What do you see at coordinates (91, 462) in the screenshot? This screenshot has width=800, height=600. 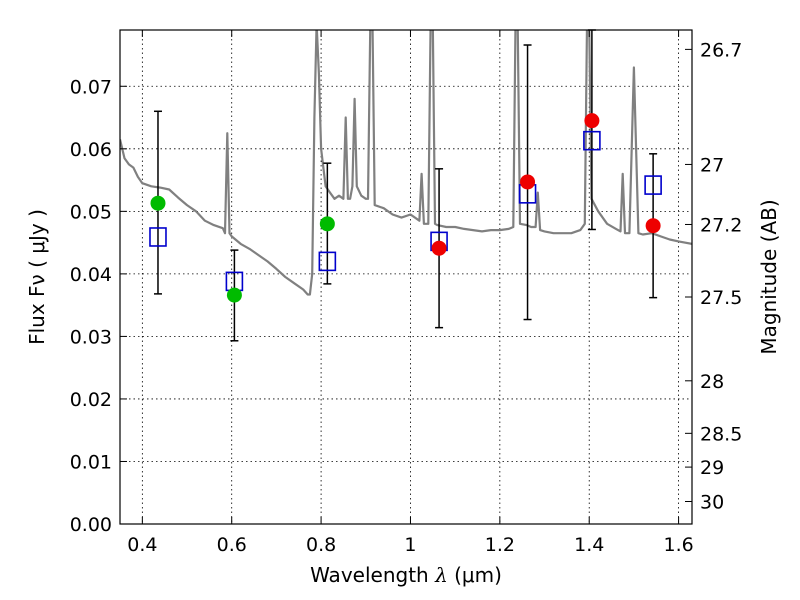 I see `y-tick-label: 0.01` at bounding box center [91, 462].